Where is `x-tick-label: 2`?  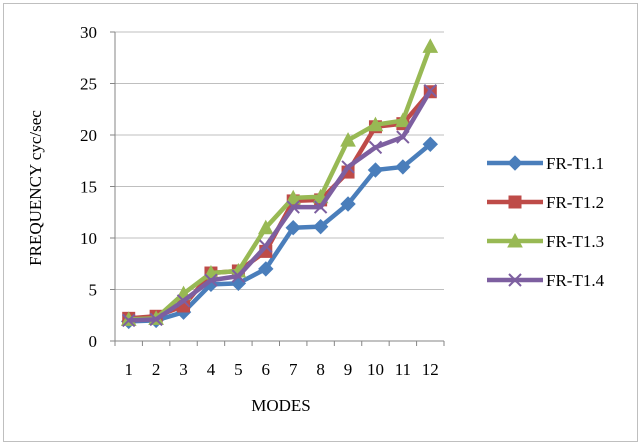
x-tick-label: 2 is located at coordinates (156, 369).